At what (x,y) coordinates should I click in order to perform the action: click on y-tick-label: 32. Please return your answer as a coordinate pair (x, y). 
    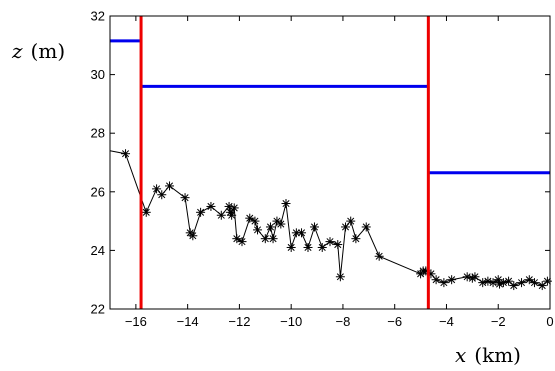
    Looking at the image, I should click on (98, 16).